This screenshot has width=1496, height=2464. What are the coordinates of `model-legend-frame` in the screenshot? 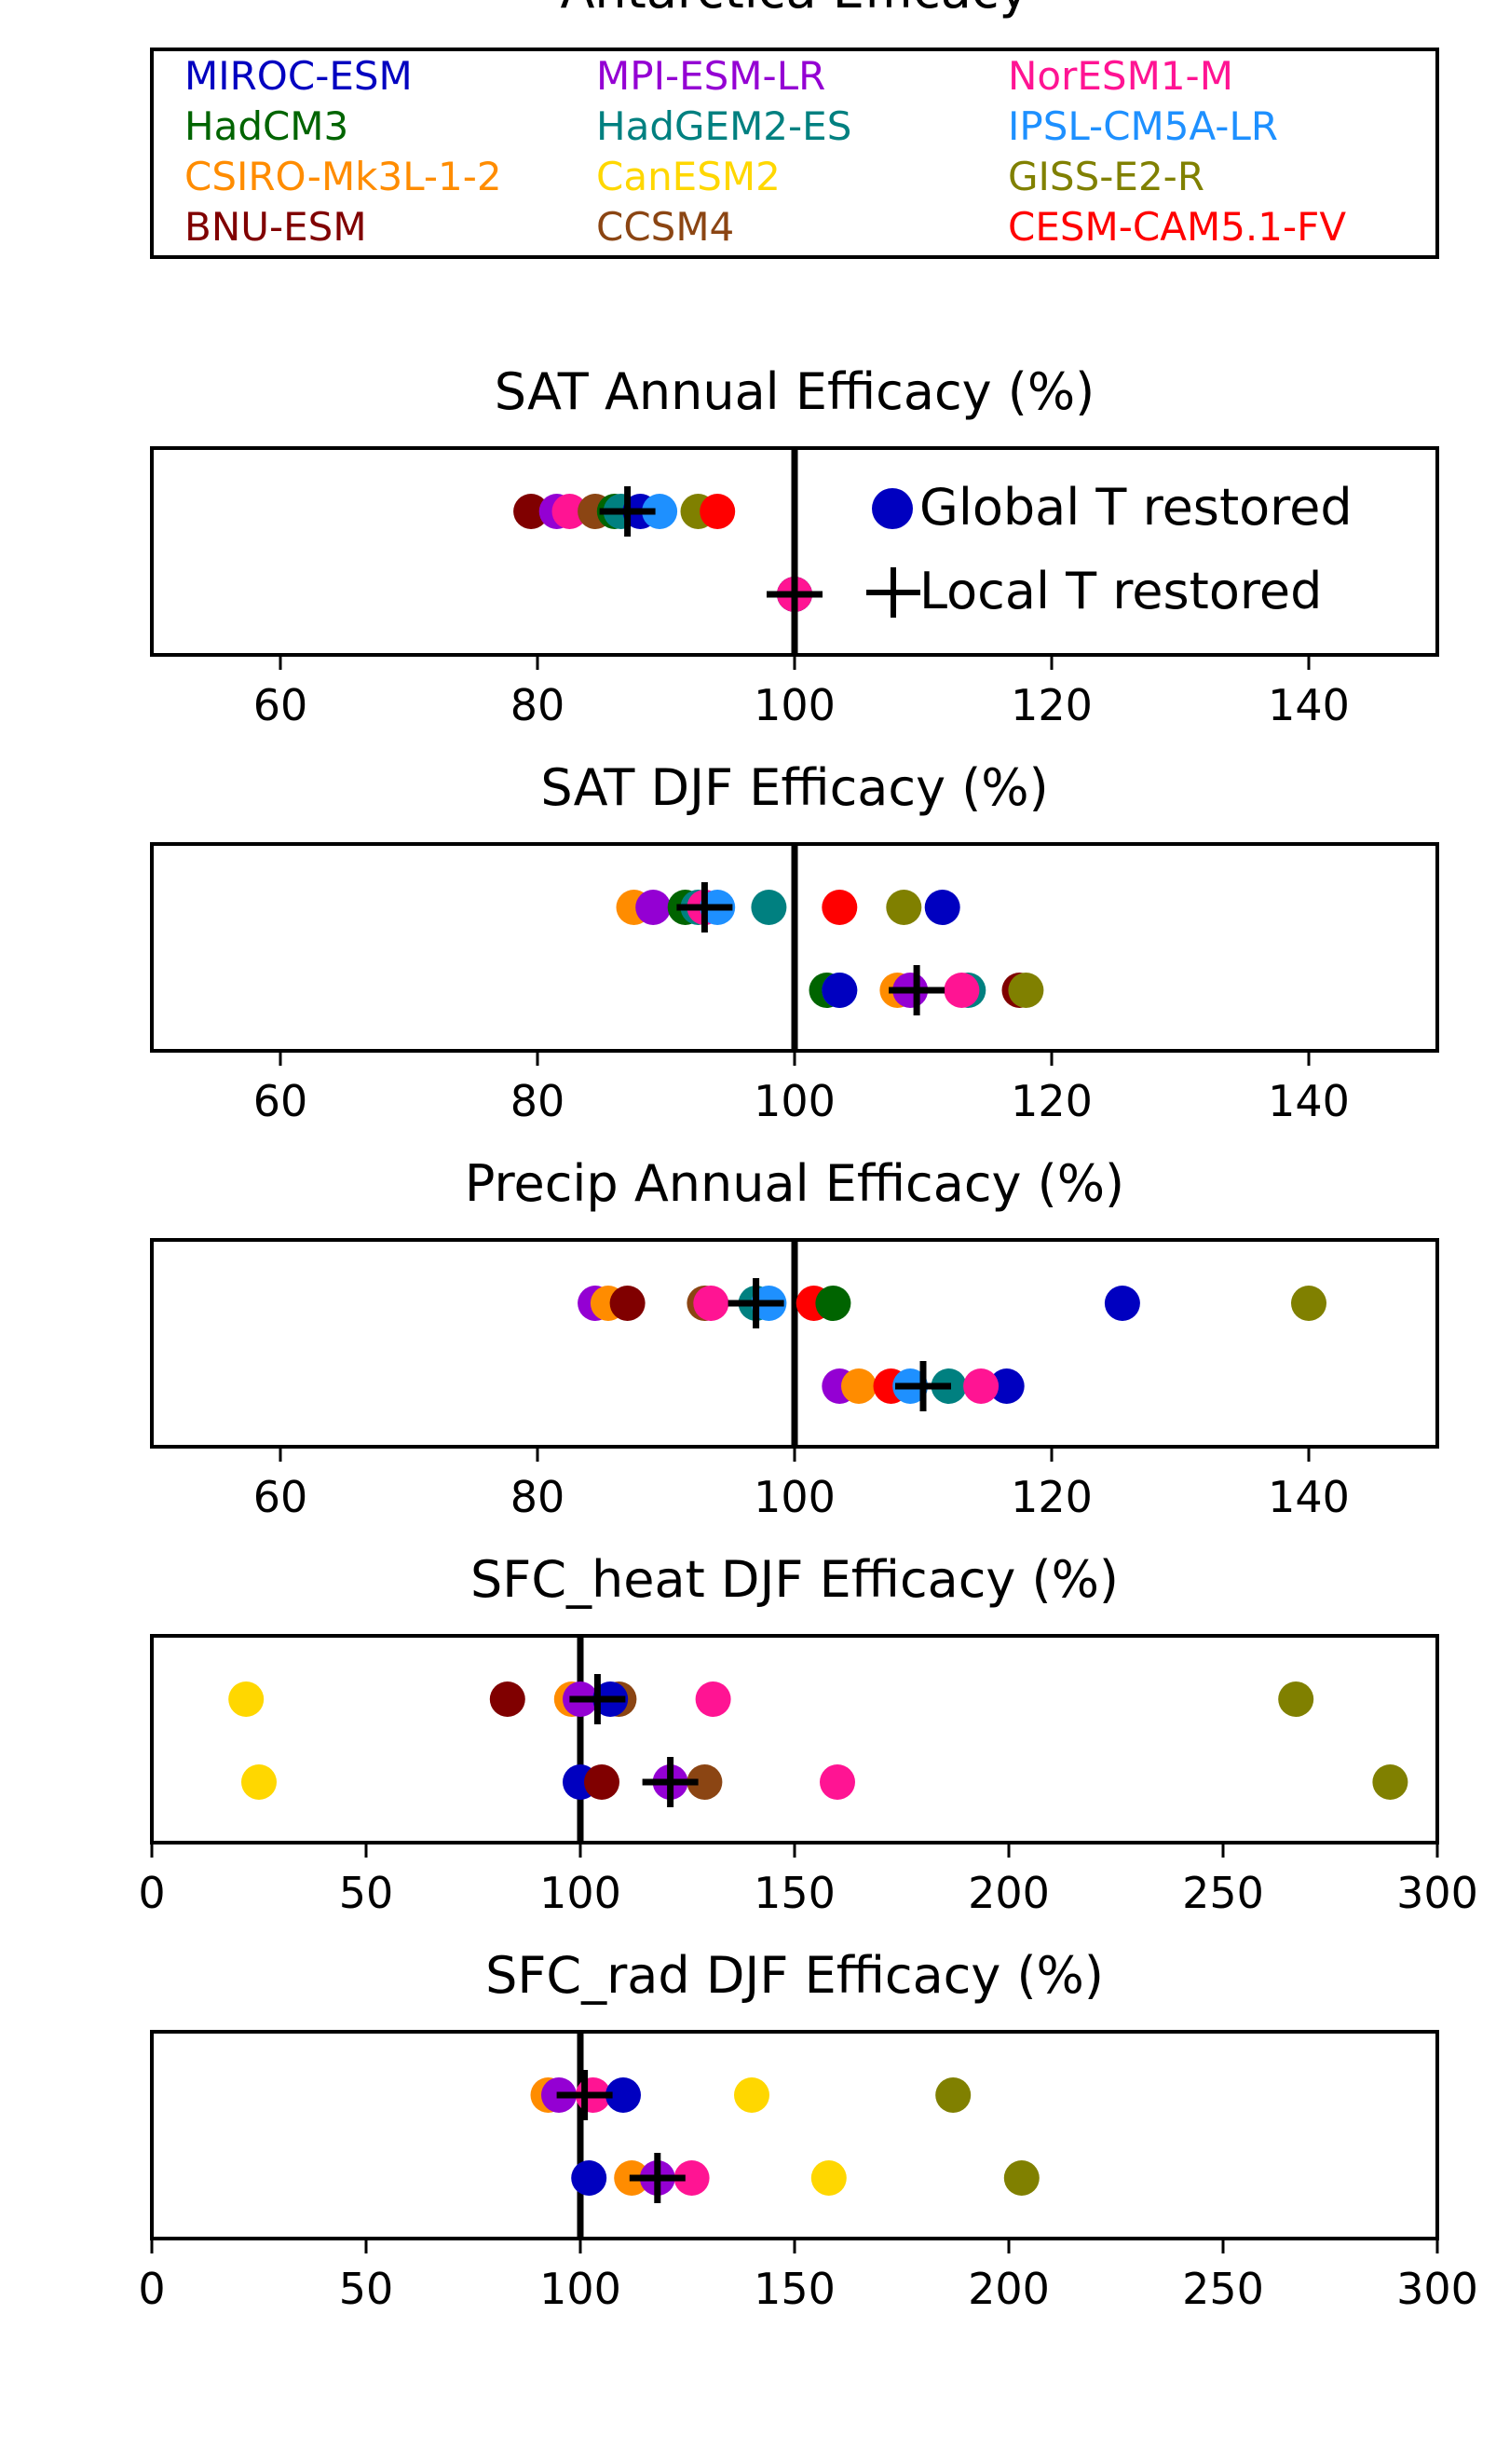 It's located at (794, 153).